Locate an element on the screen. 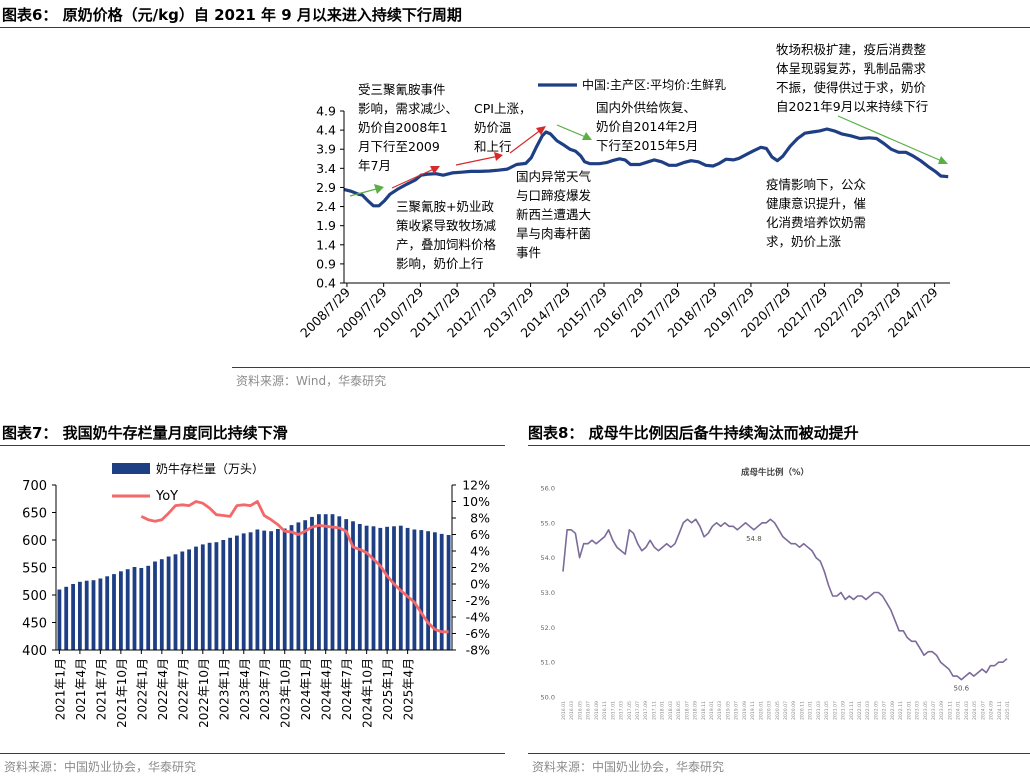 The image size is (1030, 778). fig6-ytick-label: 4.4 is located at coordinates (326, 130).